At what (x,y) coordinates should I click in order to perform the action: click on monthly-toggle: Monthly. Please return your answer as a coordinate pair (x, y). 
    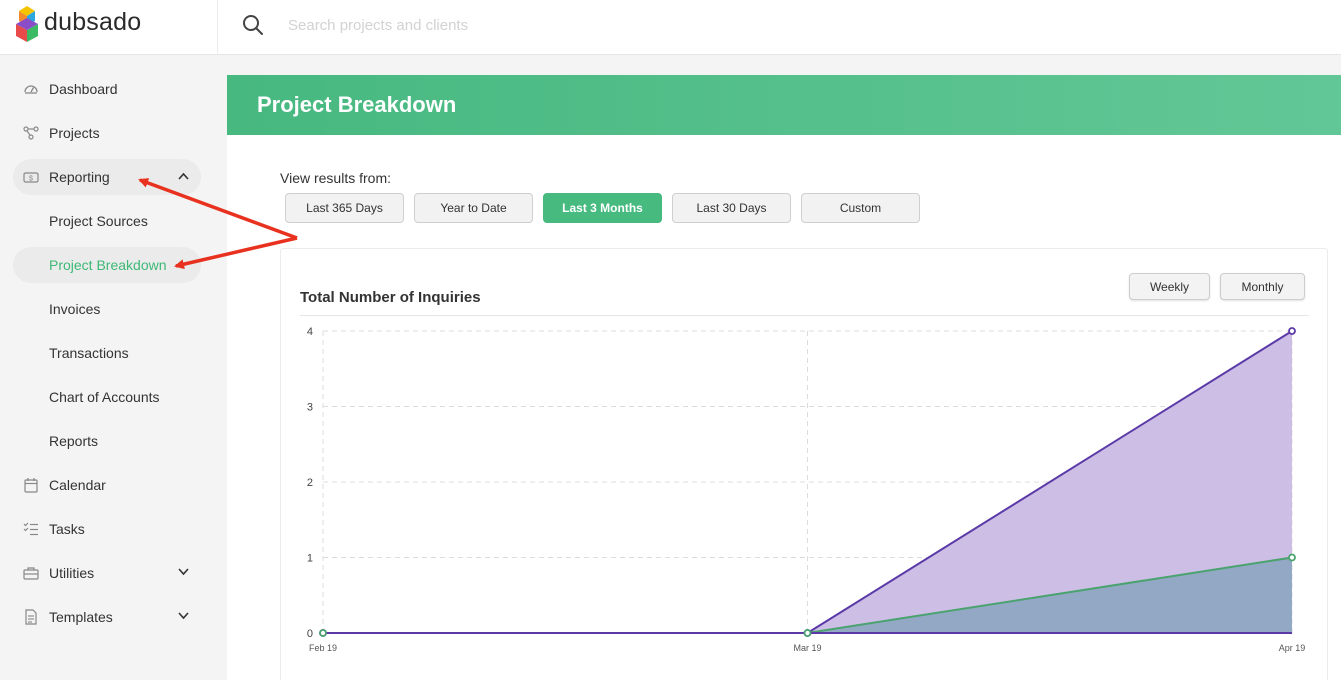
    Looking at the image, I should click on (1262, 286).